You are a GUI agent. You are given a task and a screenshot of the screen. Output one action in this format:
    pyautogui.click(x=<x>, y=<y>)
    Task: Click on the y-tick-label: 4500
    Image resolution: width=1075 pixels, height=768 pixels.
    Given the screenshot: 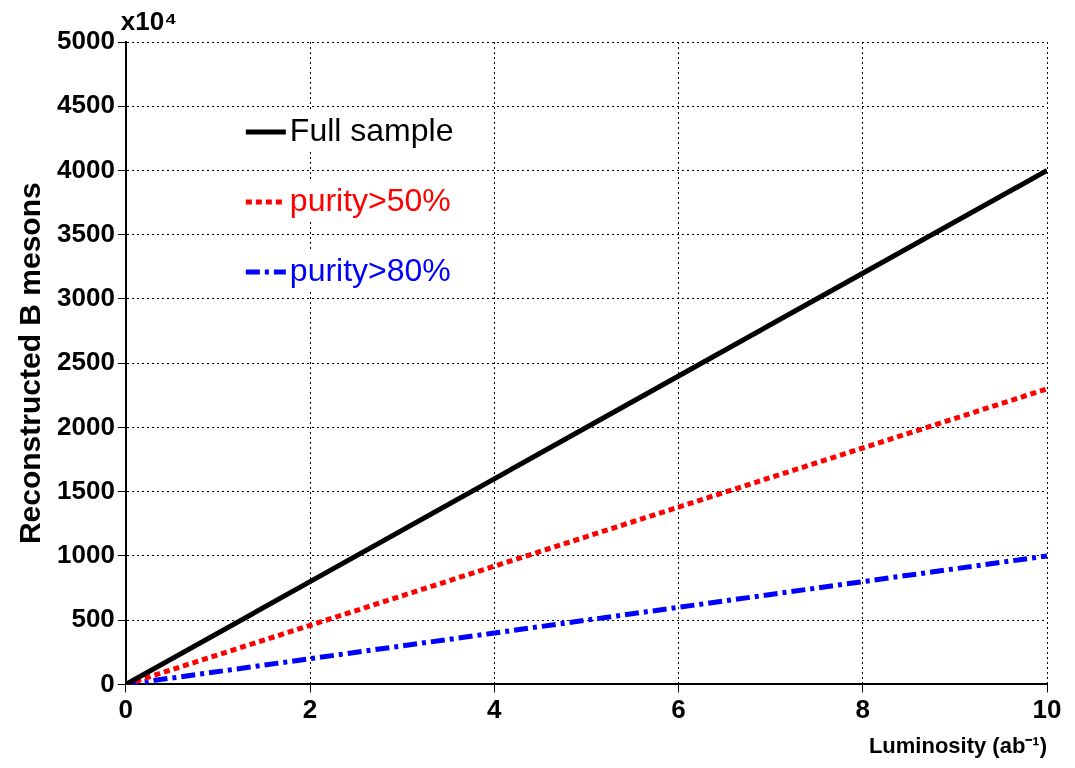 What is the action you would take?
    pyautogui.click(x=86, y=104)
    